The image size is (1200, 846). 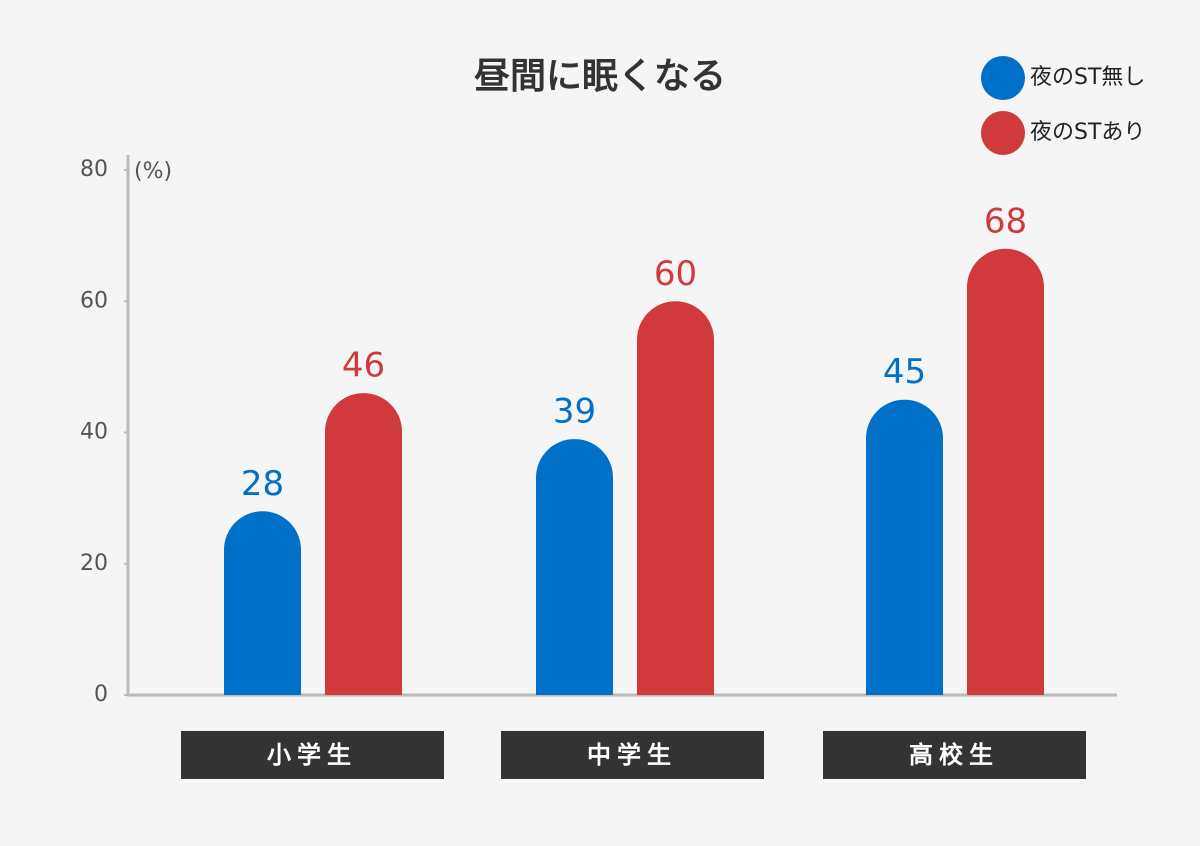 I want to click on y-axis-label: (%), so click(x=153, y=171).